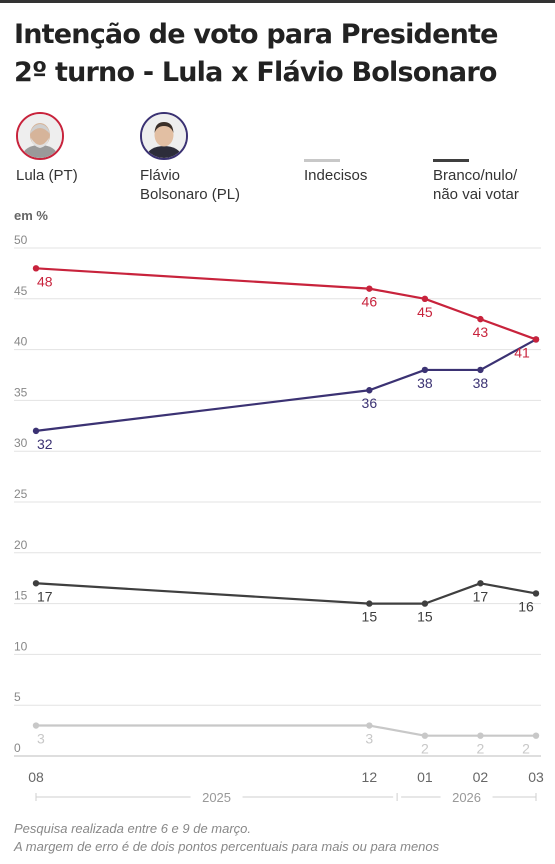  What do you see at coordinates (21, 443) in the screenshot?
I see `y-tick-label-30: 30` at bounding box center [21, 443].